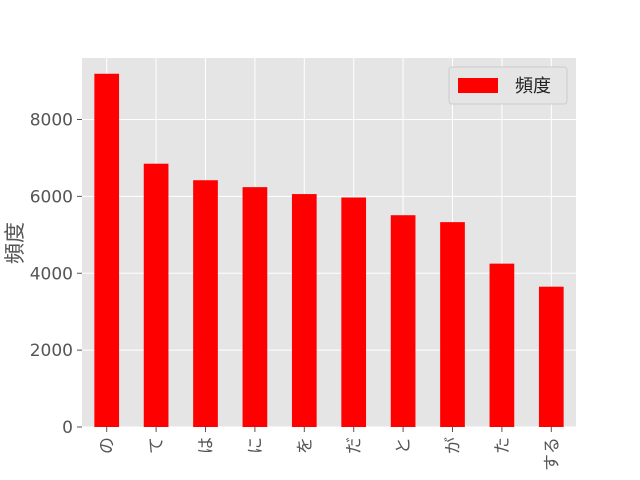 The width and height of the screenshot is (640, 480). What do you see at coordinates (108, 445) in the screenshot?
I see `x-tick-label: の` at bounding box center [108, 445].